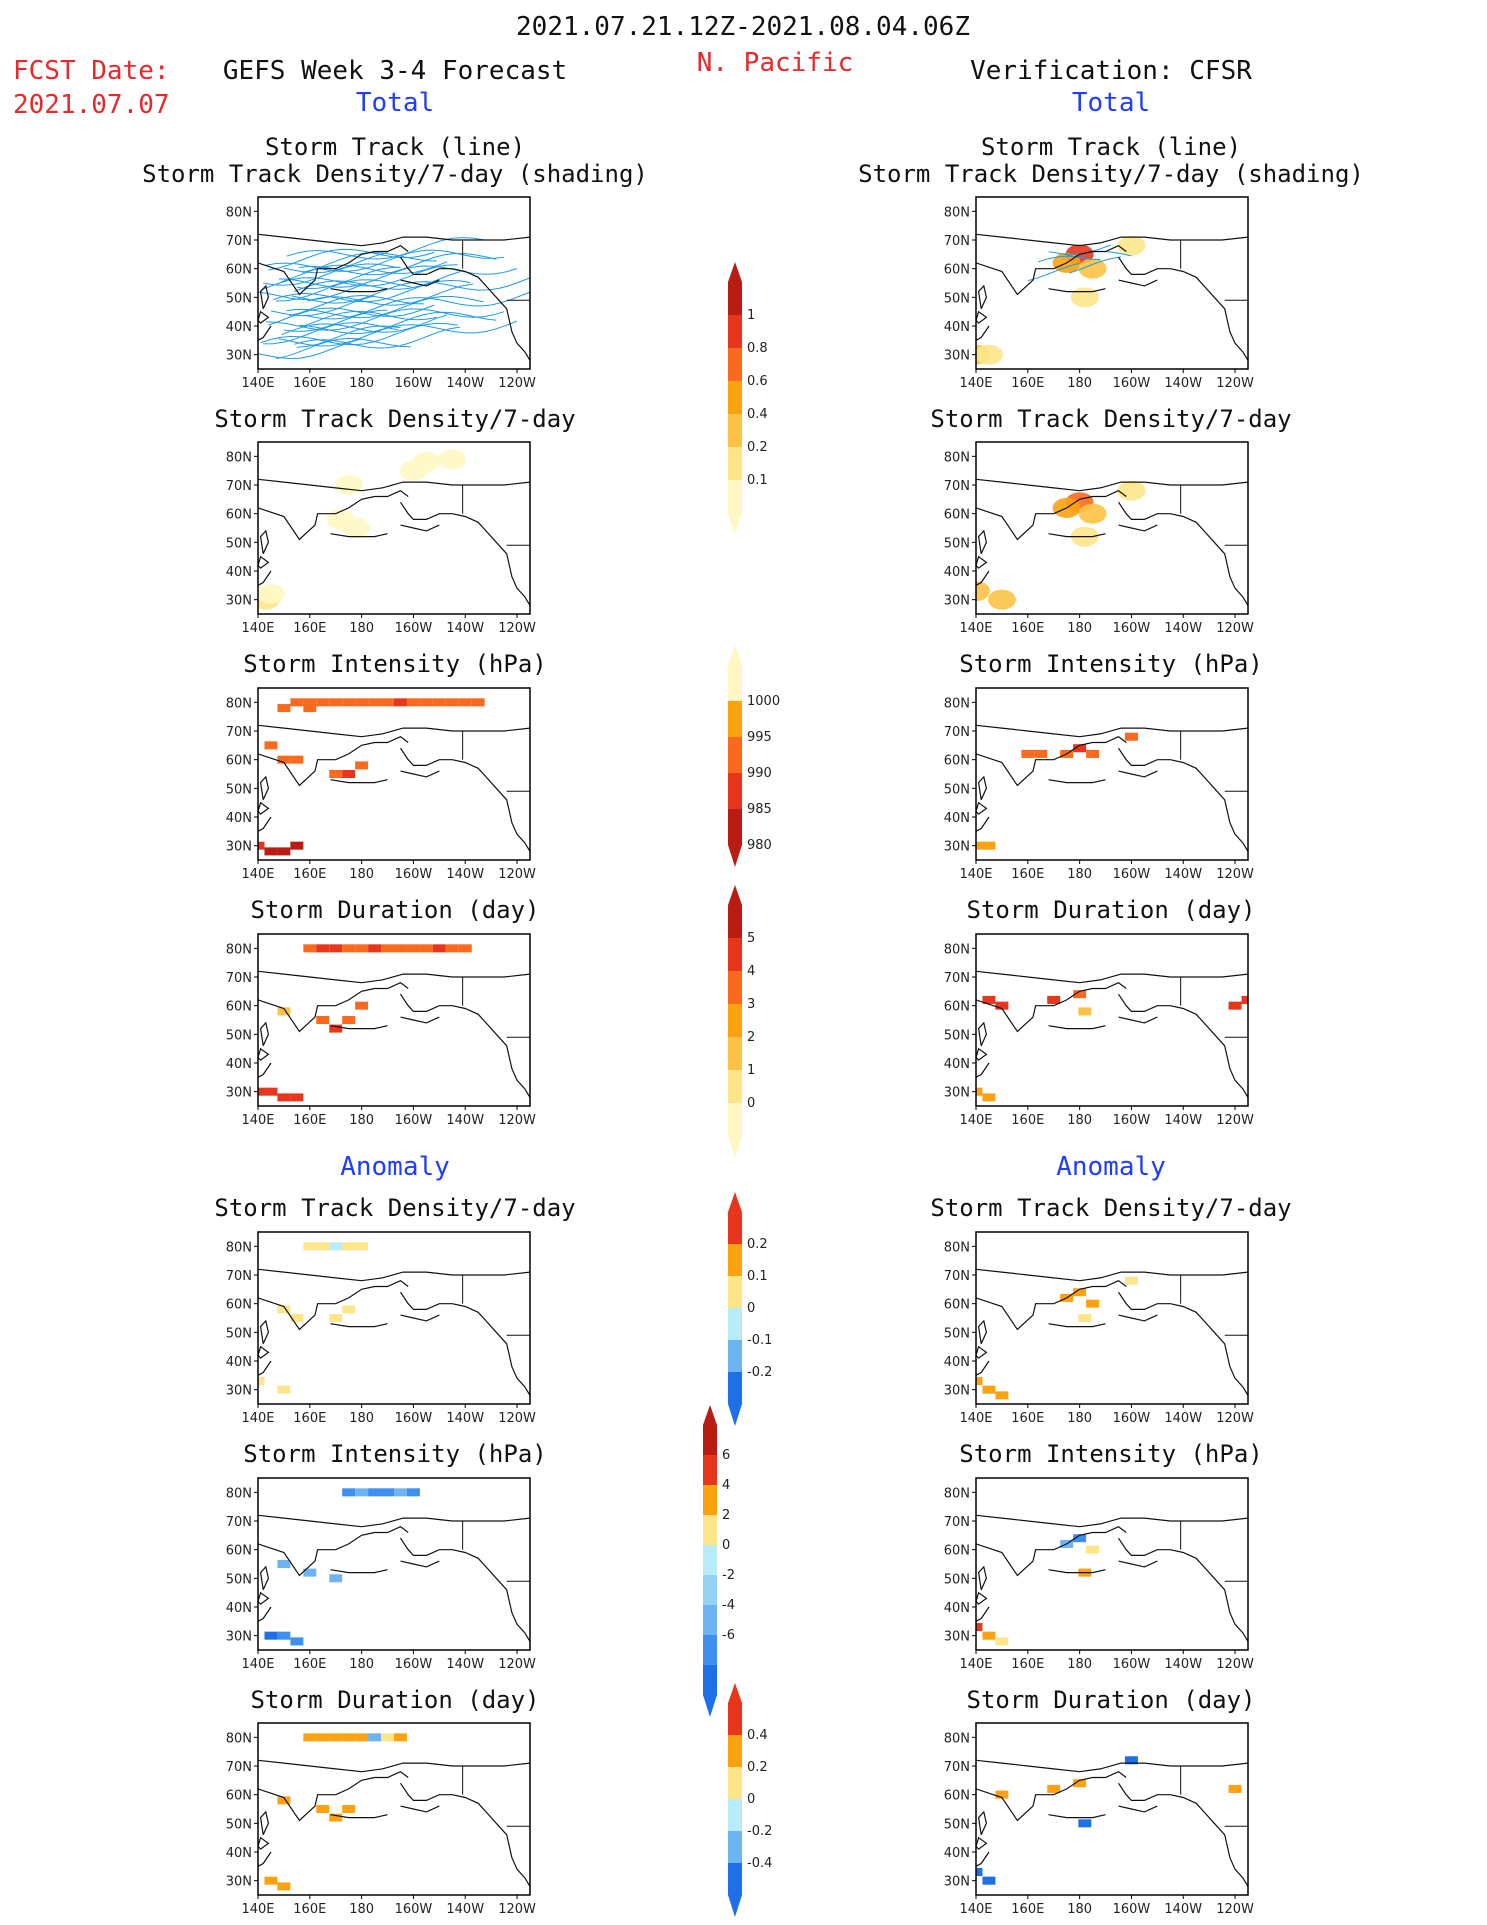  I want to click on x-tick-label: 160E, so click(1027, 628).